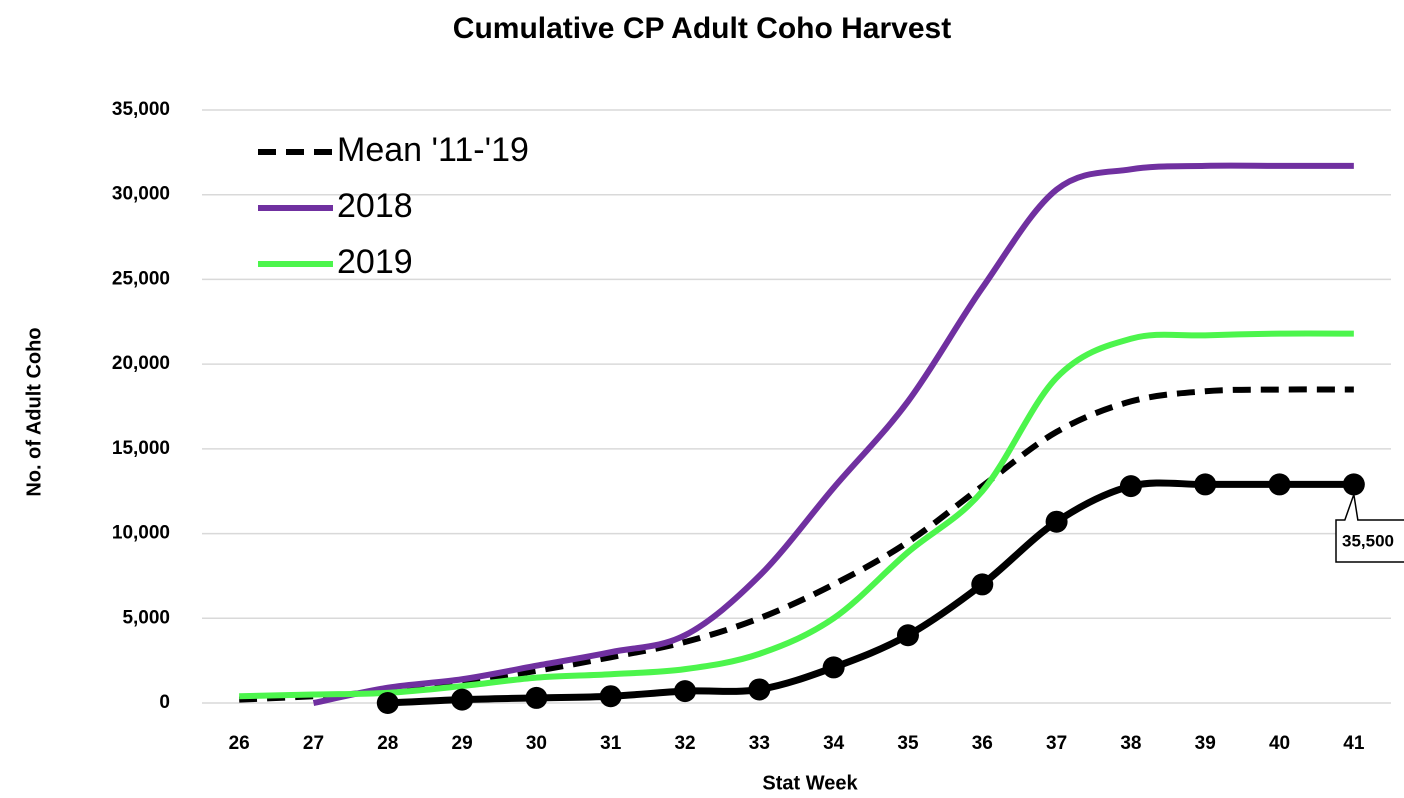  Describe the element at coordinates (313, 743) in the screenshot. I see `x-tick-label: 27` at that location.